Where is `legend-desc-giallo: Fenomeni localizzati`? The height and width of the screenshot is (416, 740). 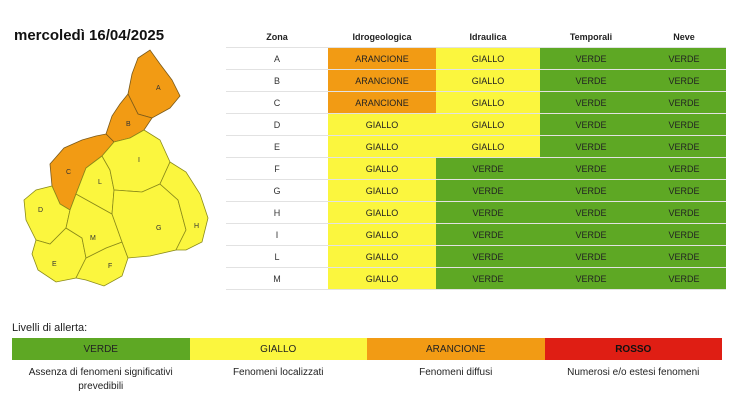
legend-desc-giallo: Fenomeni localizzati is located at coordinates (278, 372).